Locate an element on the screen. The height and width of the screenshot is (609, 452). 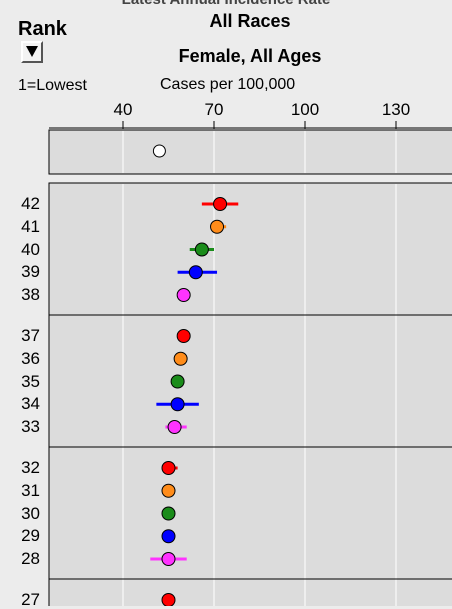
x-tick-label: 100 is located at coordinates (305, 109).